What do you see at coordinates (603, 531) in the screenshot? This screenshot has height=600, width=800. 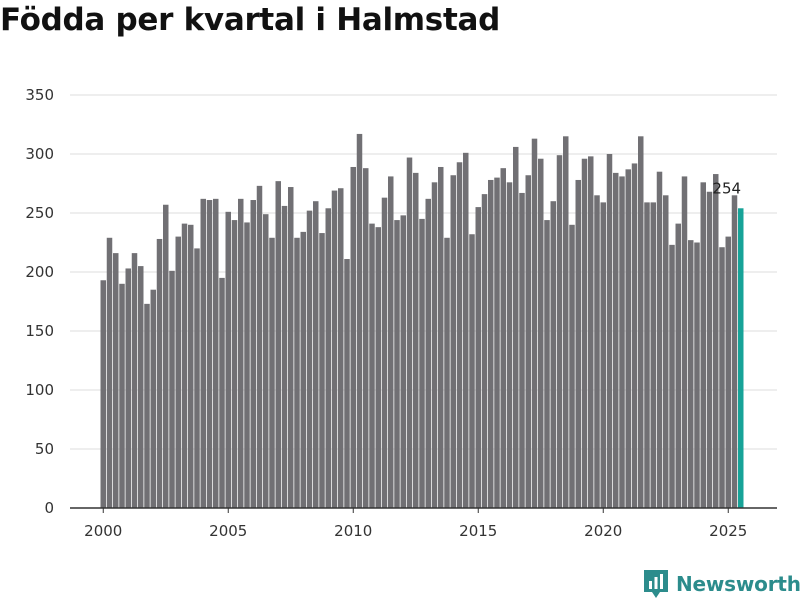 I see `x-tick-label: 2020` at bounding box center [603, 531].